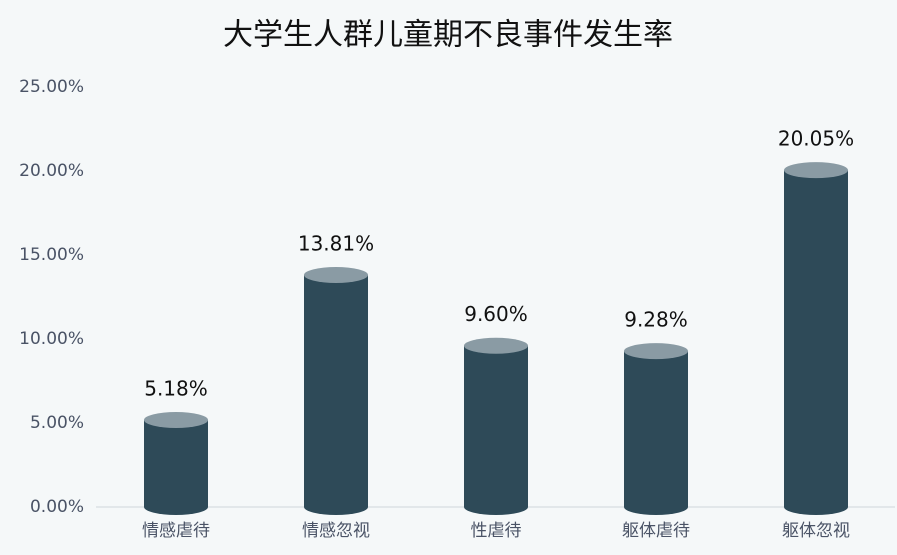 This screenshot has height=555, width=897. What do you see at coordinates (57, 423) in the screenshot?
I see `y-tick-label: 5.00%` at bounding box center [57, 423].